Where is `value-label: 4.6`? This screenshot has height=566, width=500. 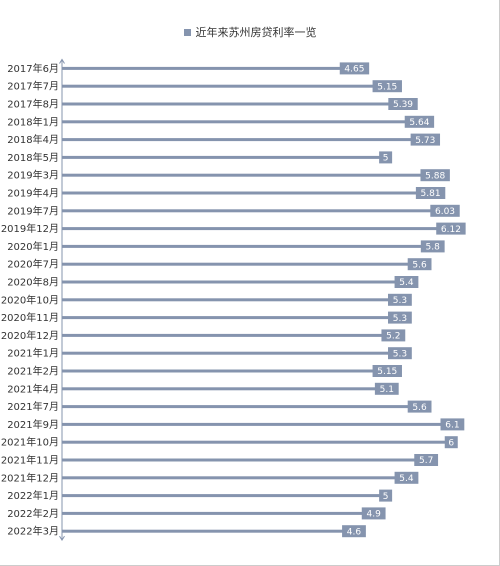 value-label: 4.6 is located at coordinates (354, 532).